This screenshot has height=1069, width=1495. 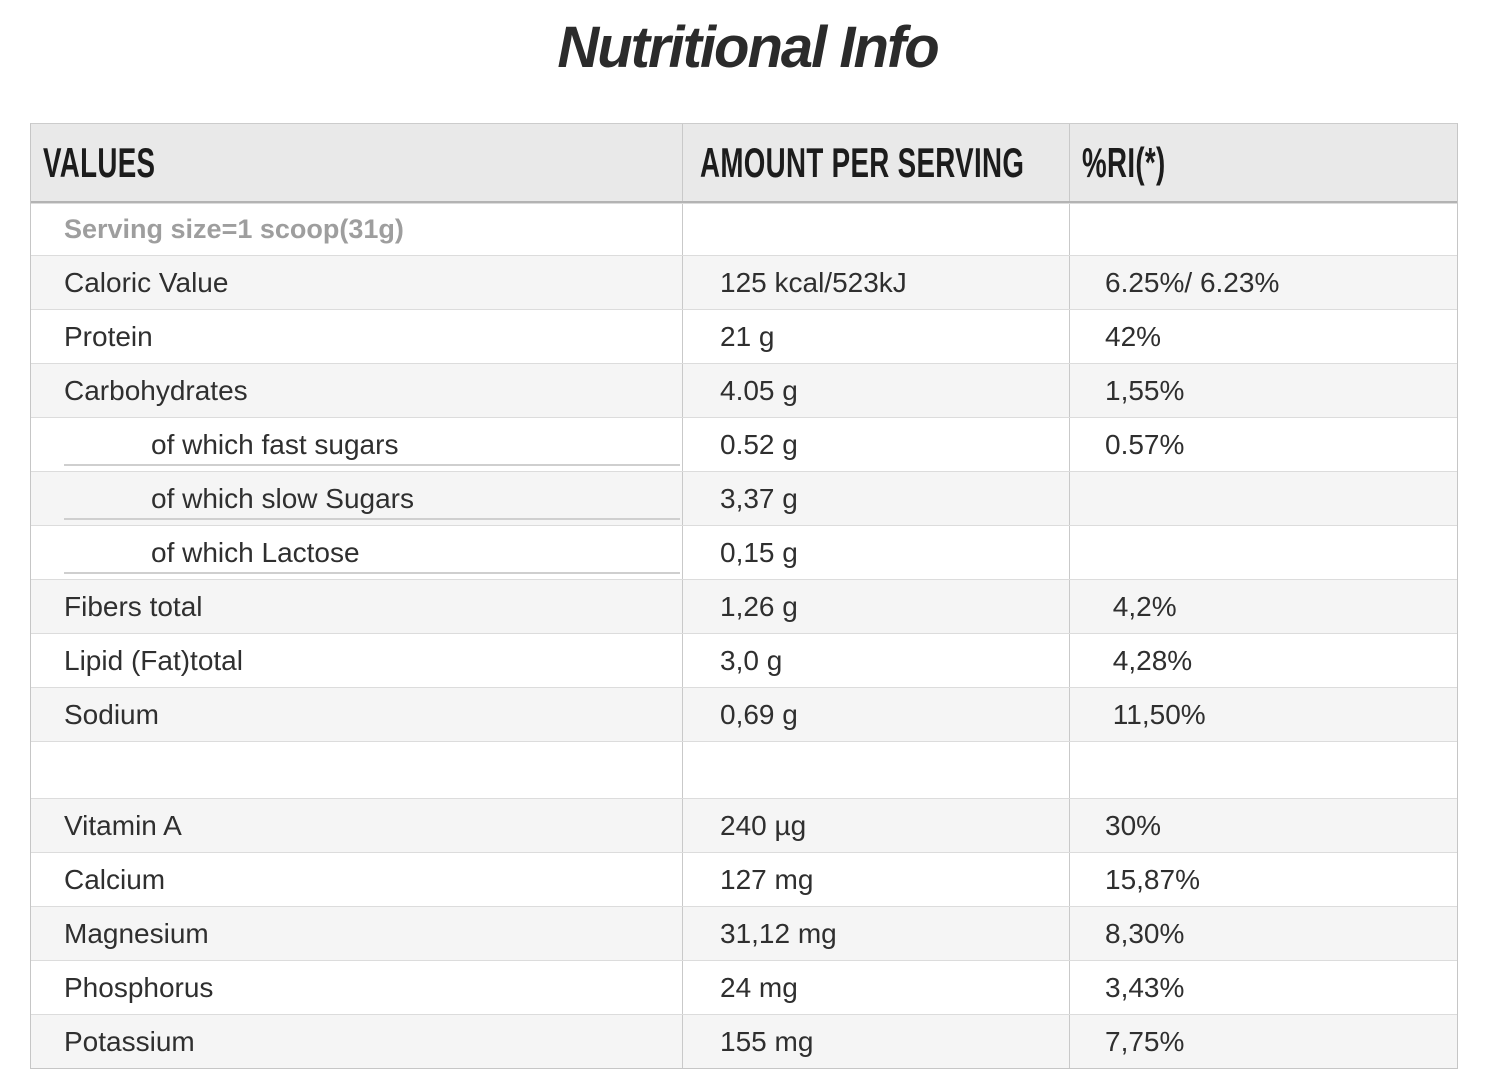 I want to click on nutrient-name-cell: of which fast sugars, so click(x=357, y=444).